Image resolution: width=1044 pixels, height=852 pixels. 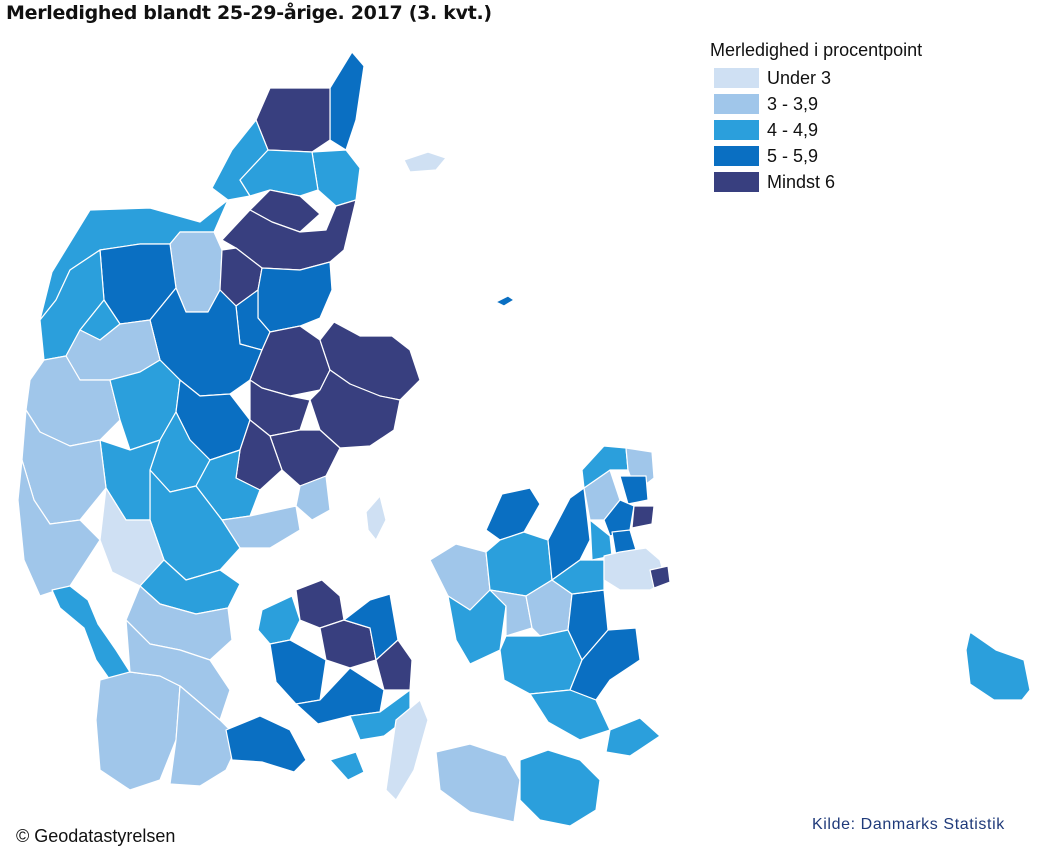 I want to click on region-faaborg, so click(x=340, y=696).